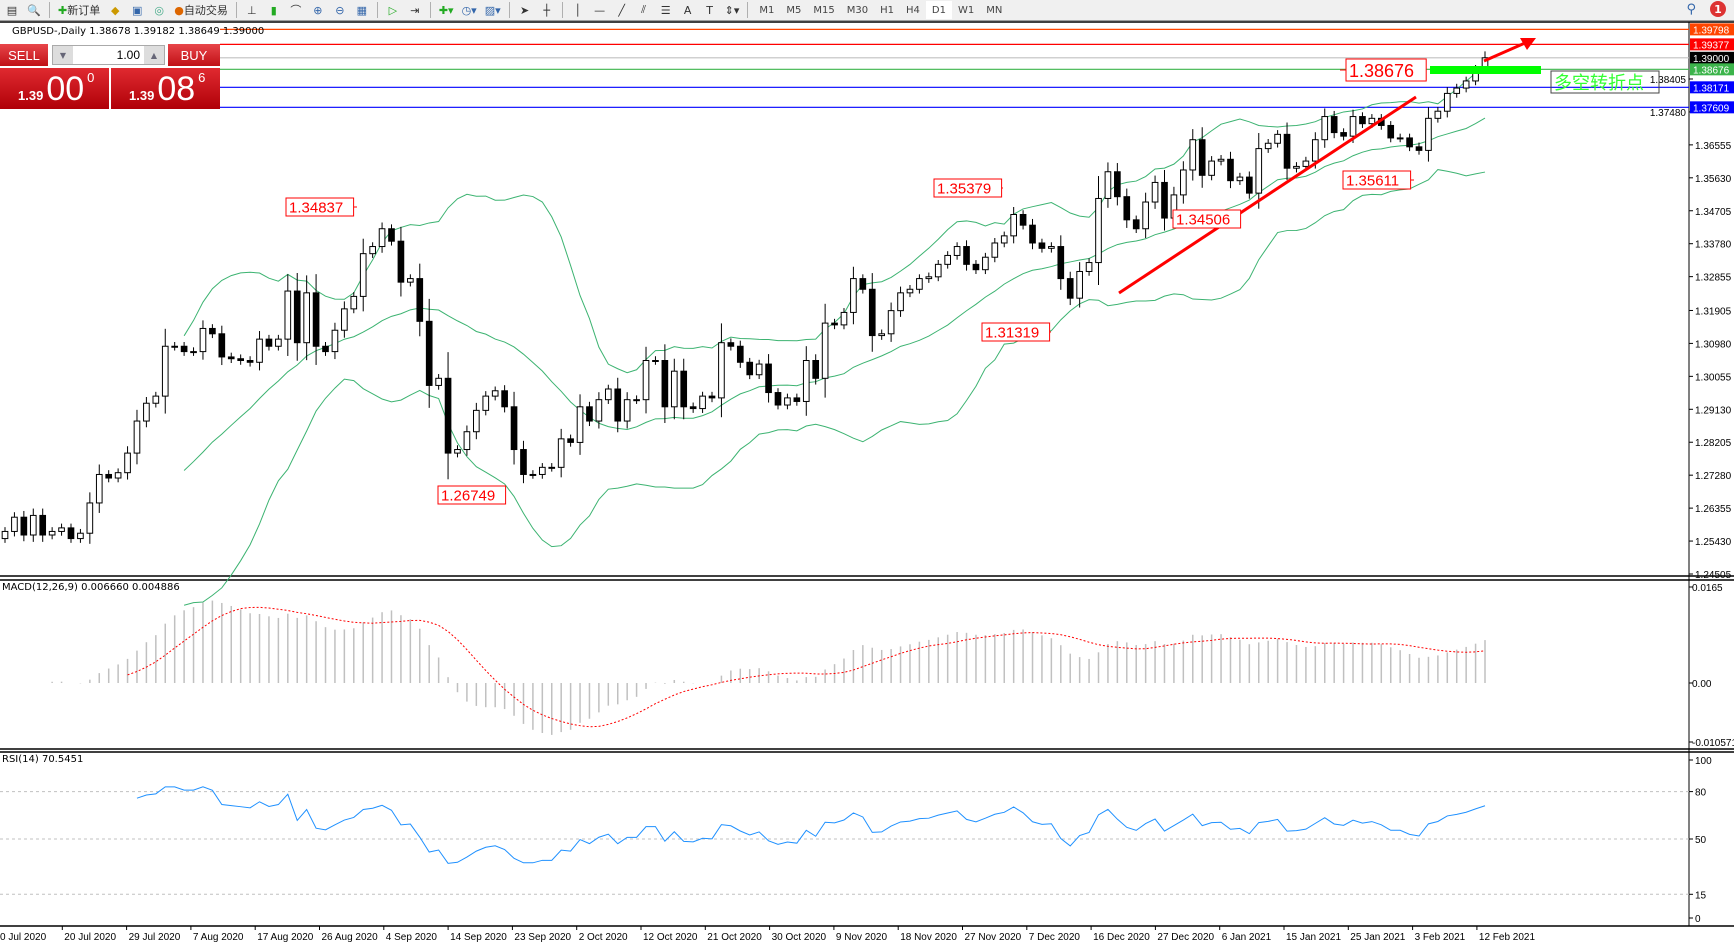 Image resolution: width=1734 pixels, height=943 pixels. I want to click on label-icon: T, so click(709, 10).